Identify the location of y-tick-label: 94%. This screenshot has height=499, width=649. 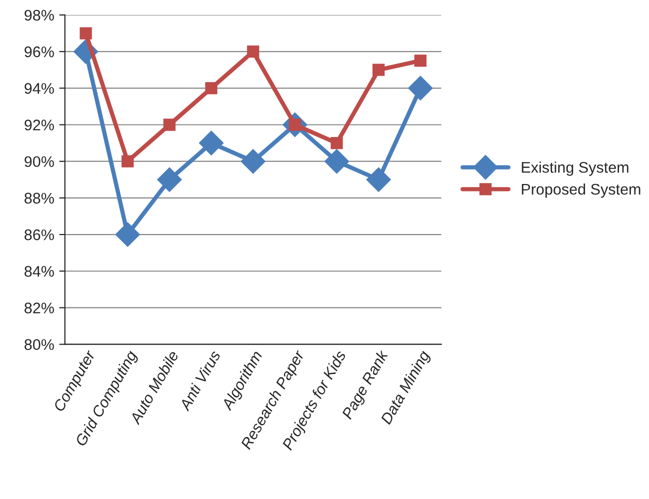
(39, 88).